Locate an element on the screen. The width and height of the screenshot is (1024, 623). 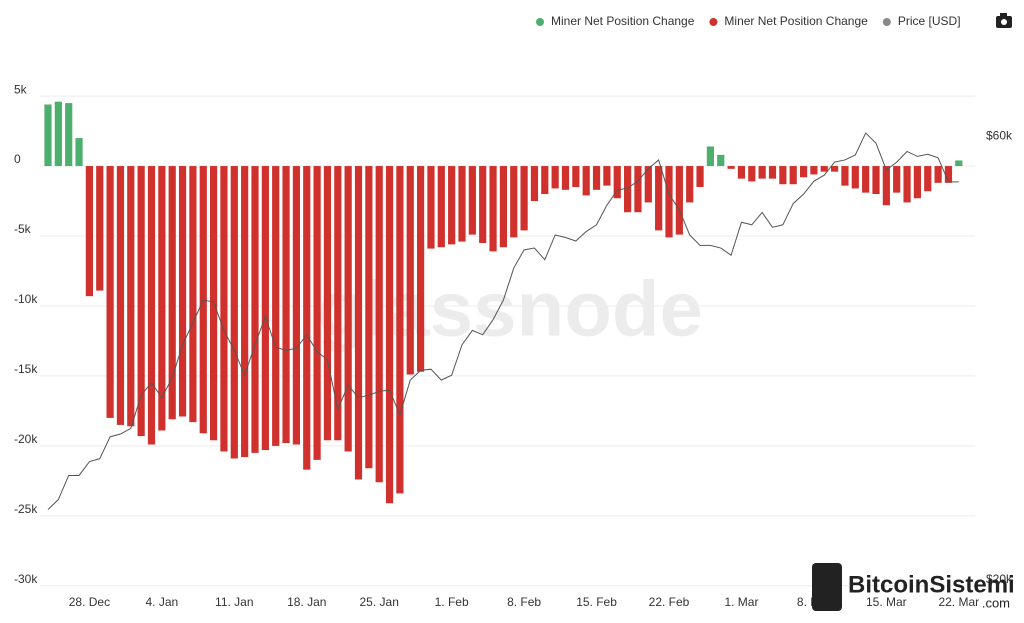
x-tick-label: 15. Feb is located at coordinates (596, 602).